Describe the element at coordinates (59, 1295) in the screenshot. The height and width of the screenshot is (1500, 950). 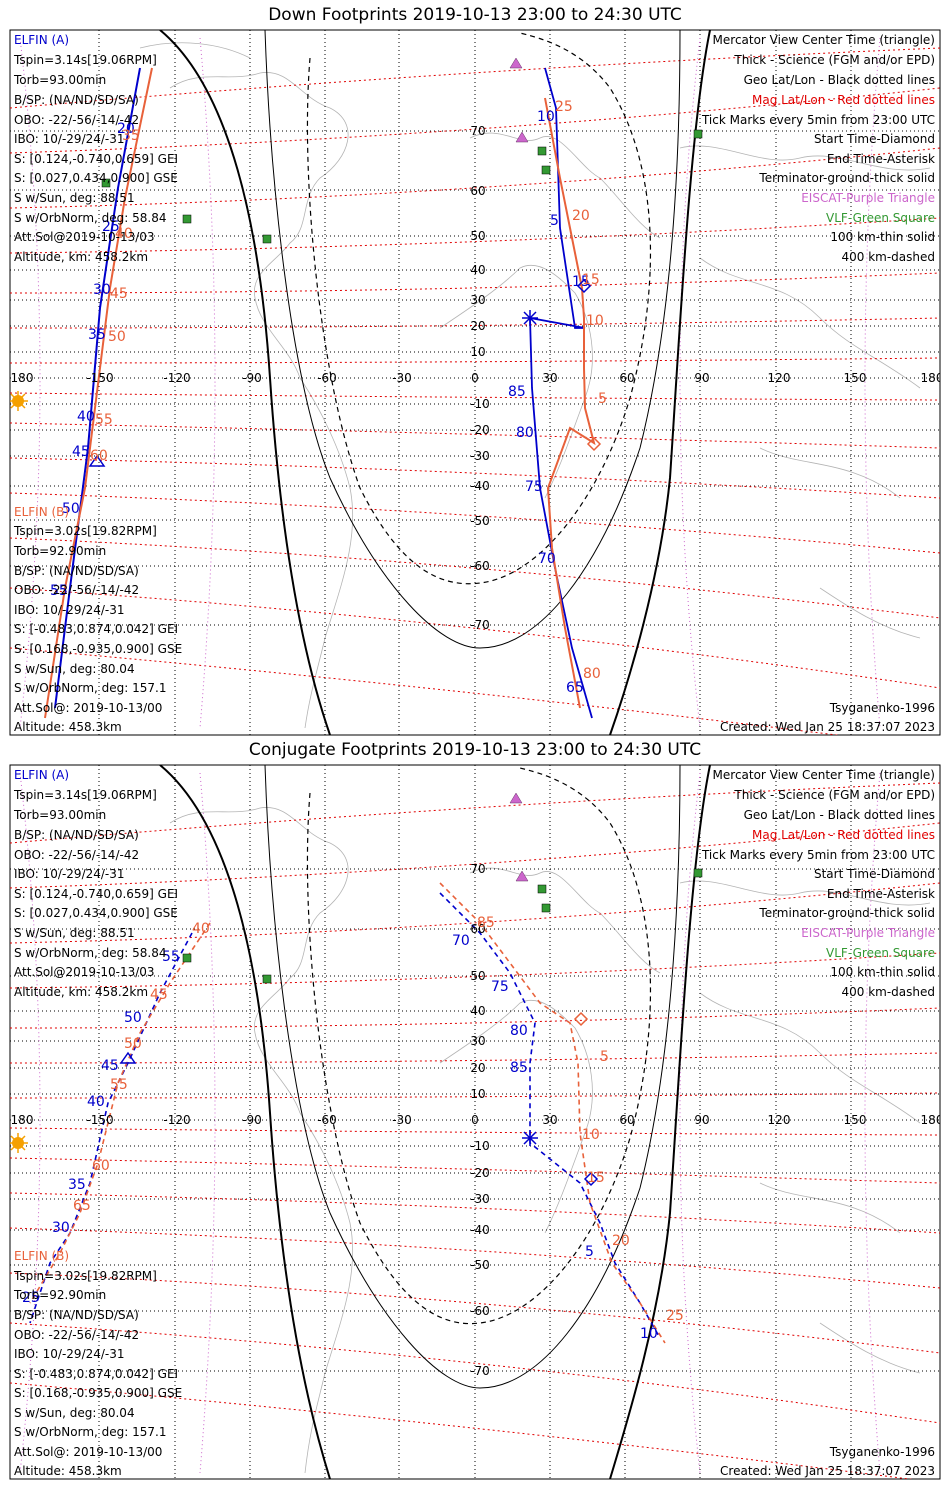
I see `svg-text: Torb=92.90min` at that location.